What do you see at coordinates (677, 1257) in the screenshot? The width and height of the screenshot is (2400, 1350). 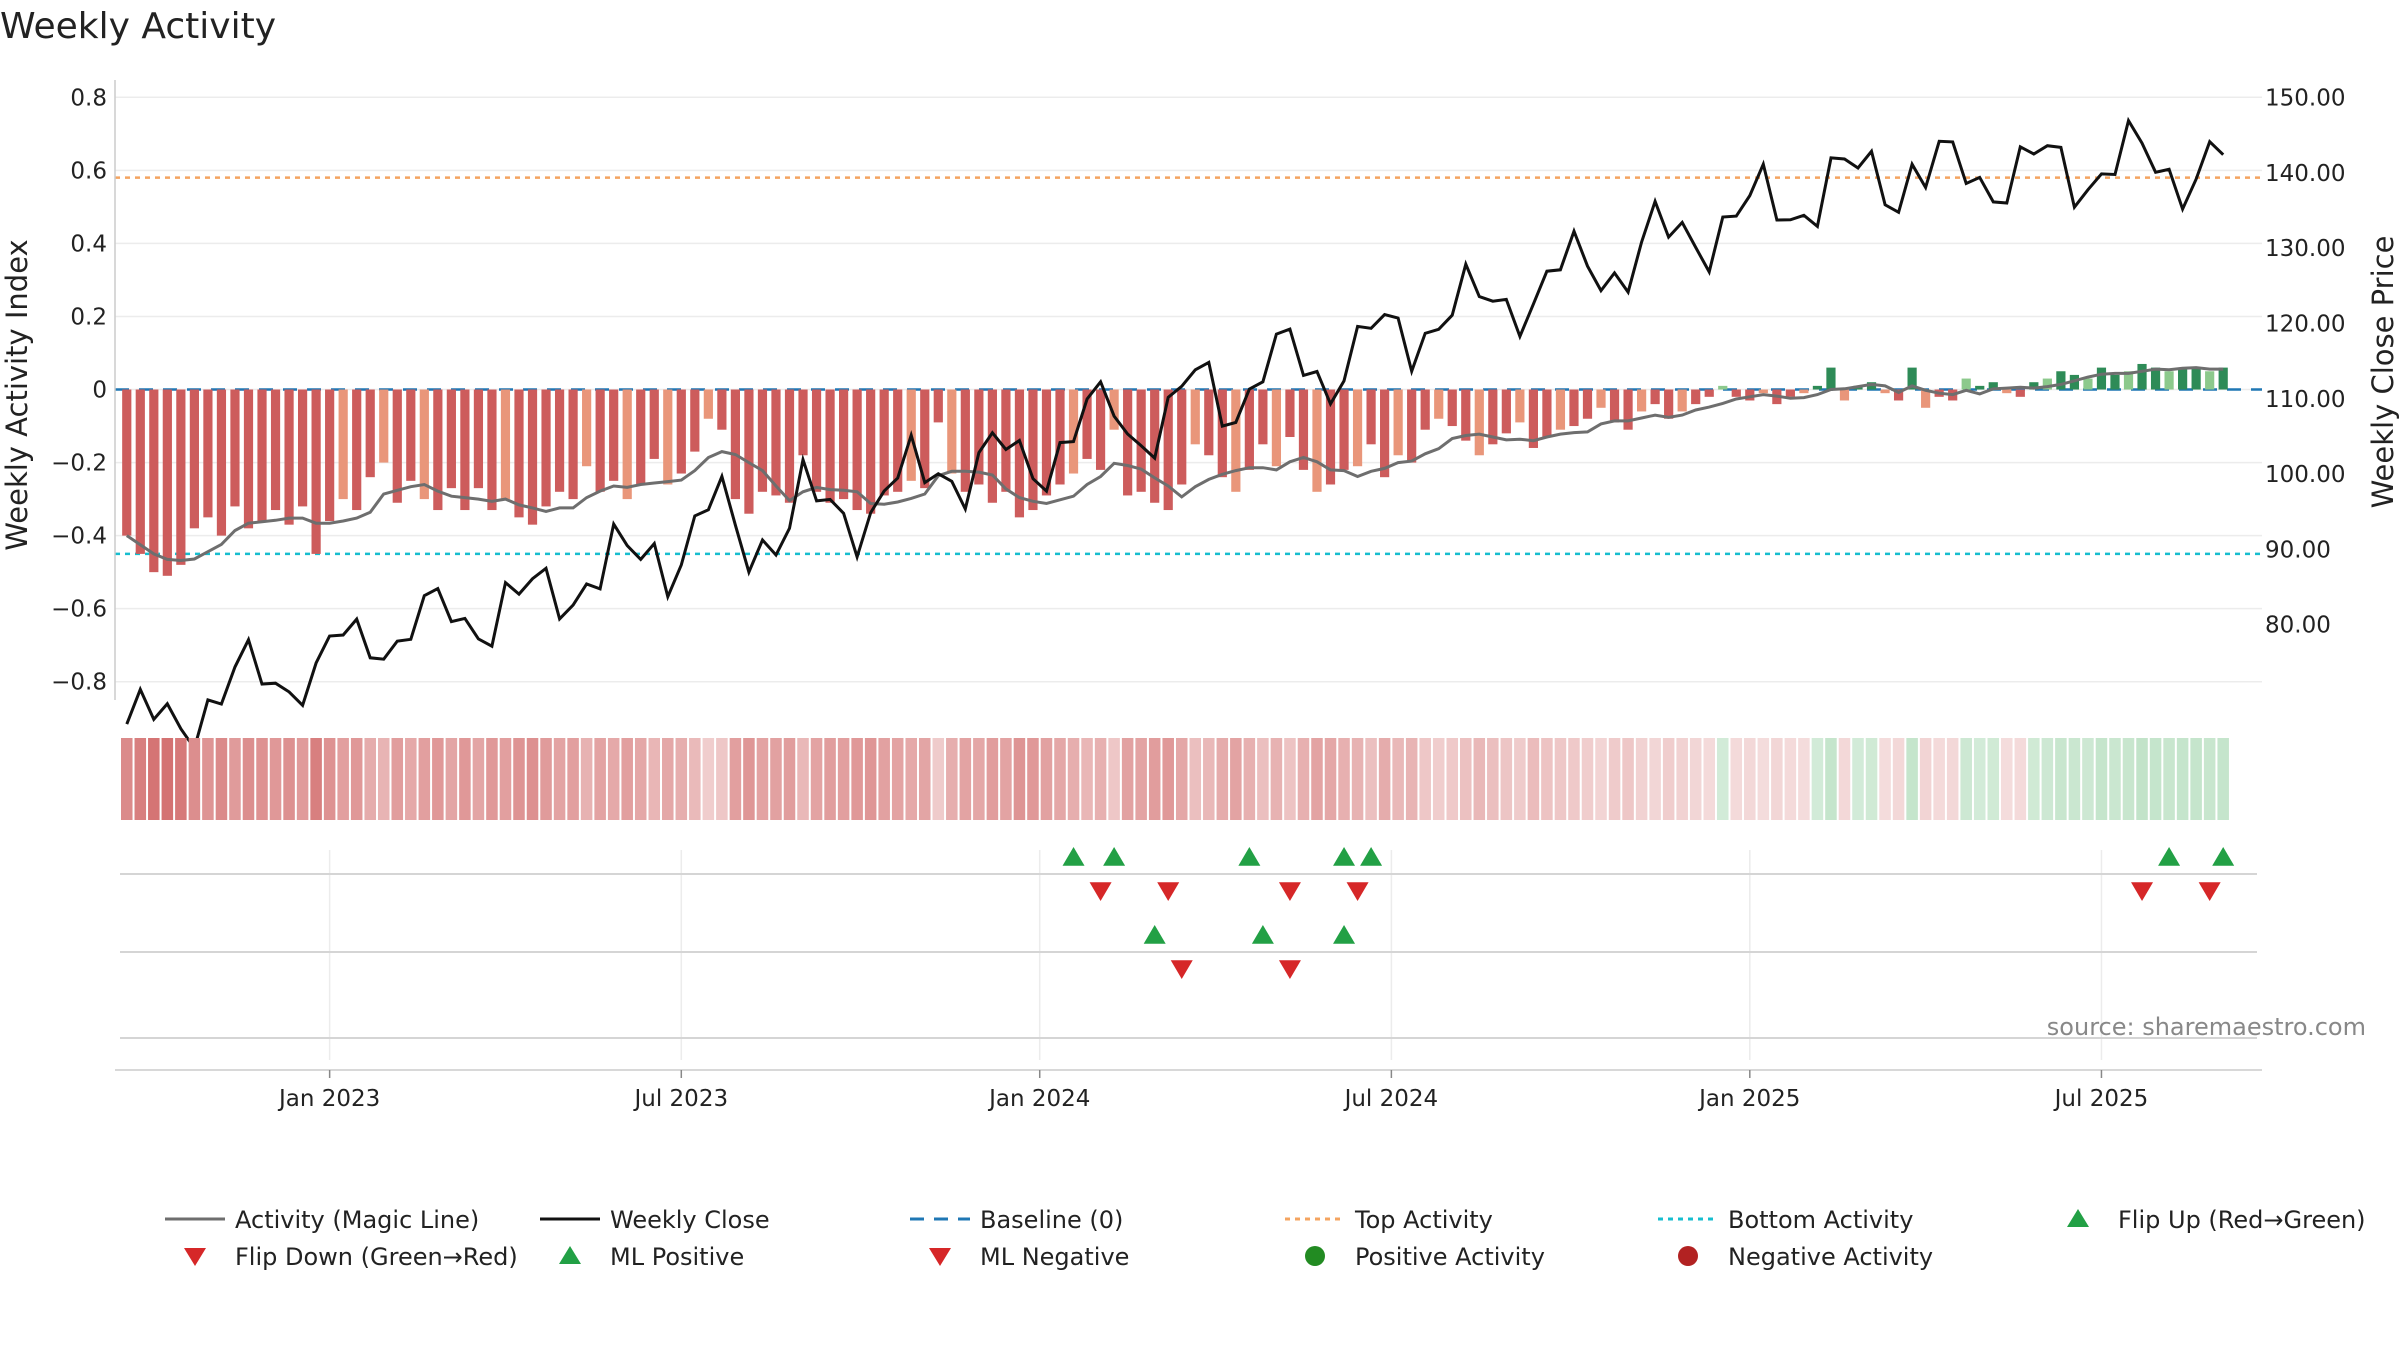 I see `legend-label: ML Positive` at bounding box center [677, 1257].